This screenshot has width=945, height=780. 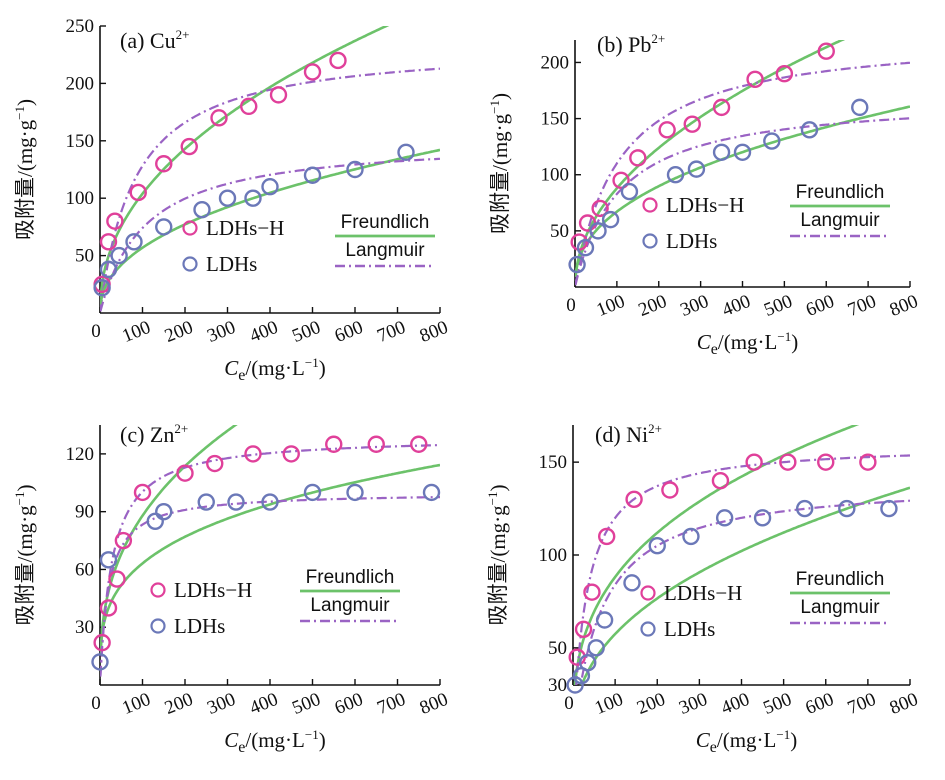 What do you see at coordinates (840, 220) in the screenshot?
I see `legend-label-langmuir: Langmuir` at bounding box center [840, 220].